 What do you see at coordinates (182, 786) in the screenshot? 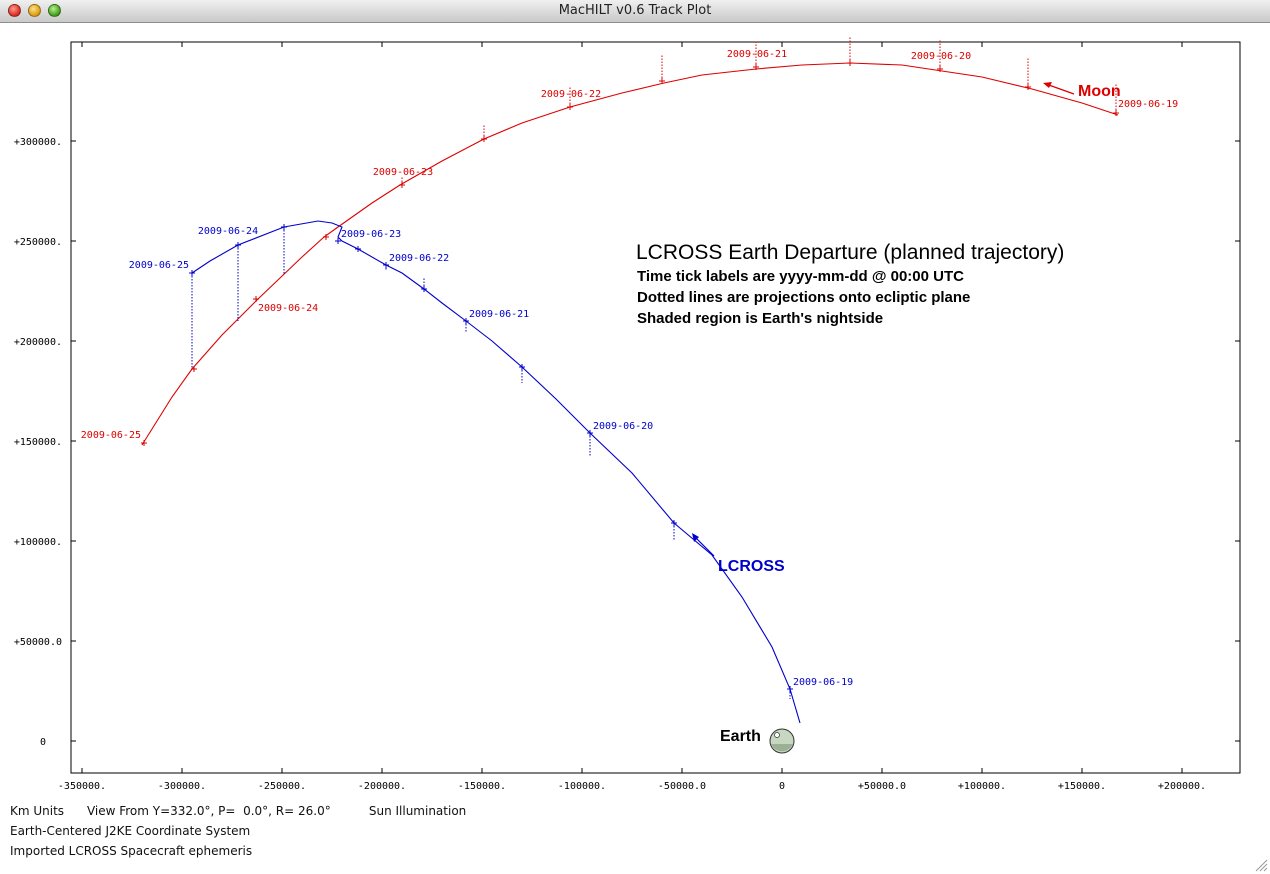
I see `x-tick-label: -300000.` at bounding box center [182, 786].